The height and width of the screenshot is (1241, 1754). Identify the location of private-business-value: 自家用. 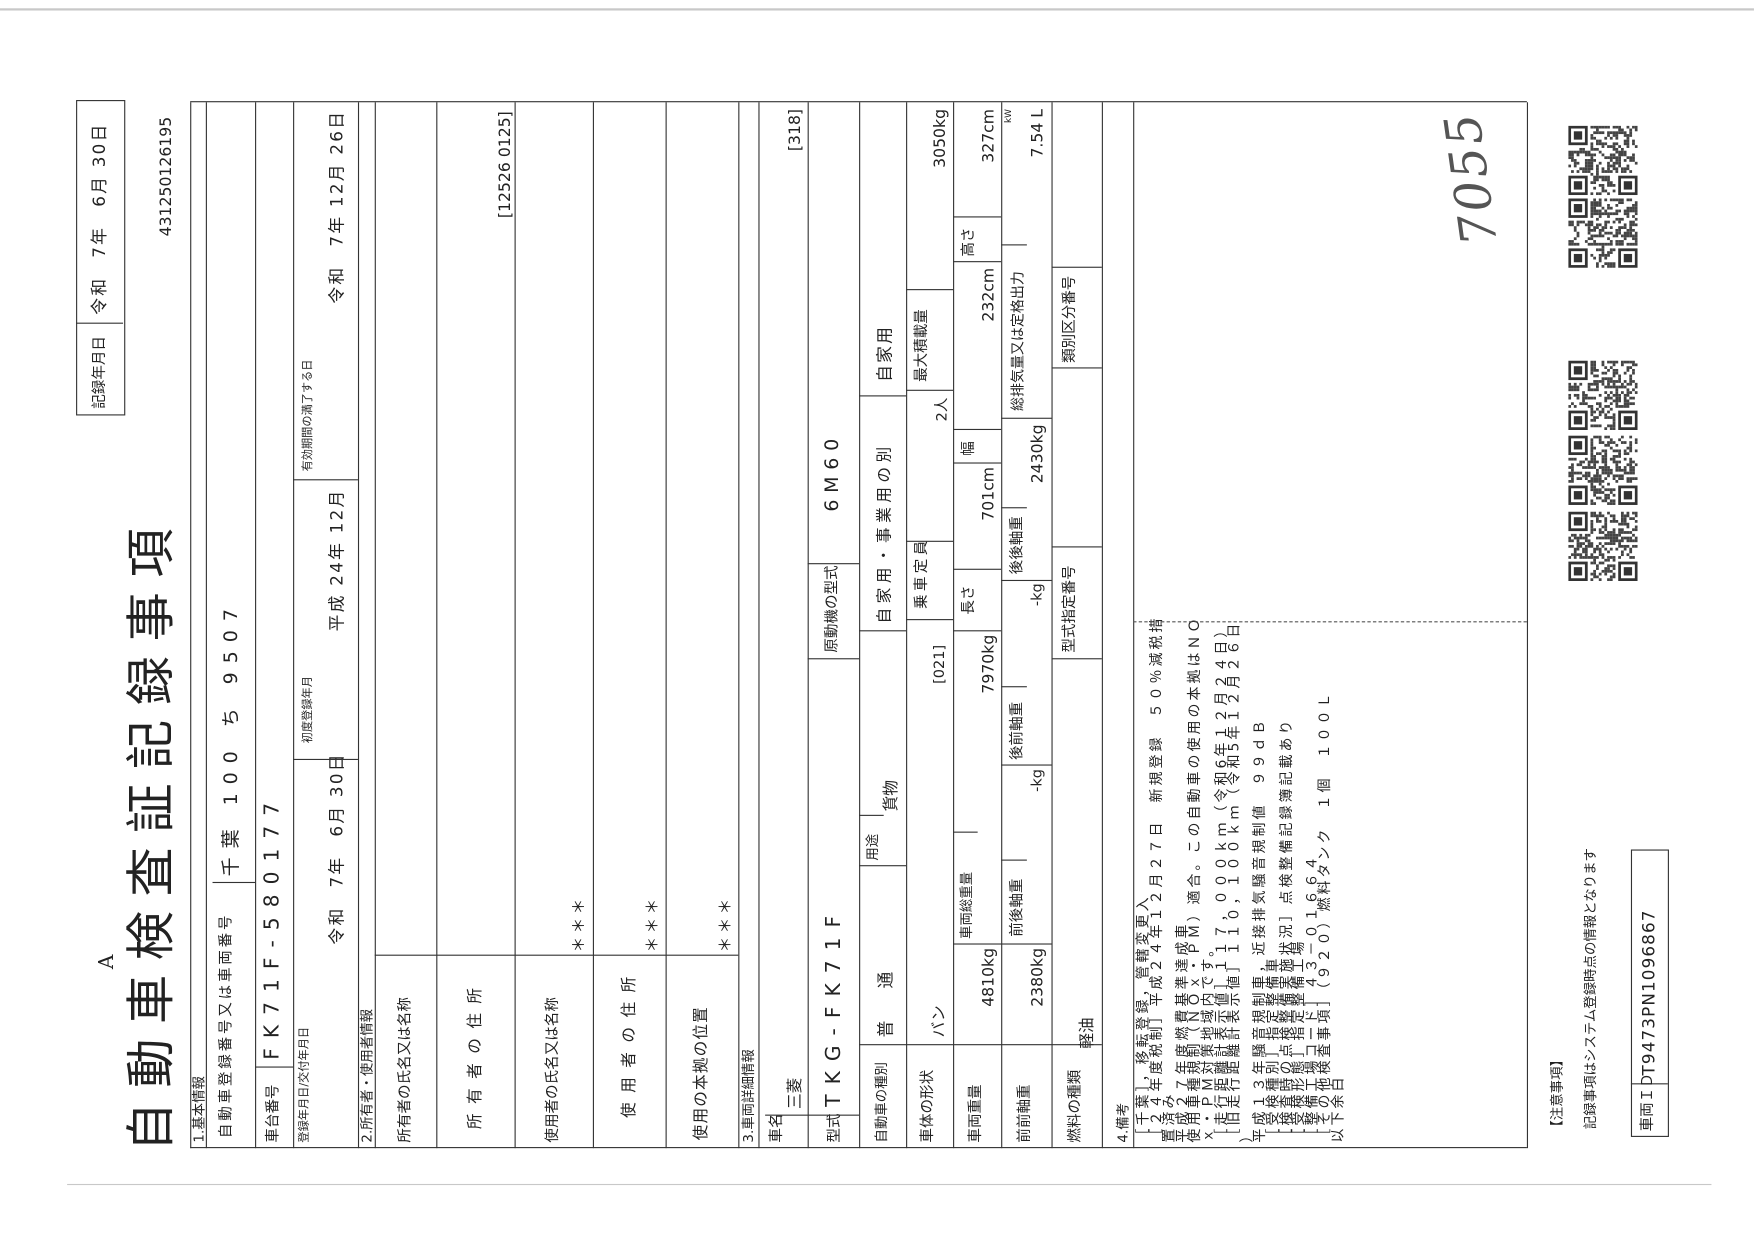
(884, 353).